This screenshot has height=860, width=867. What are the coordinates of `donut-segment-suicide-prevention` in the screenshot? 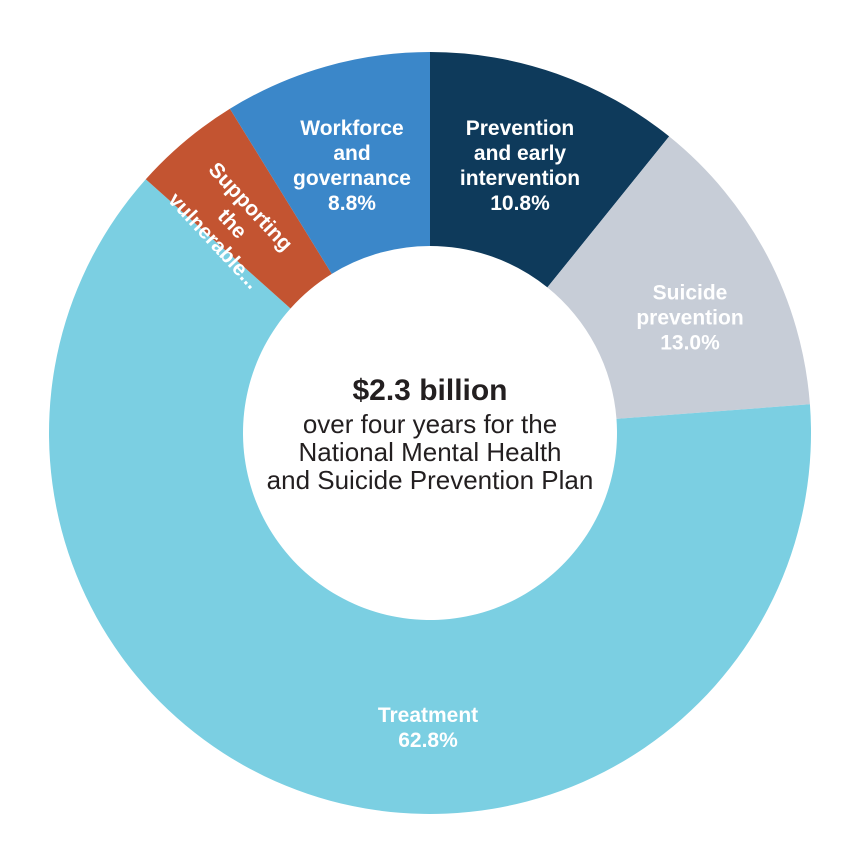 It's located at (678, 277).